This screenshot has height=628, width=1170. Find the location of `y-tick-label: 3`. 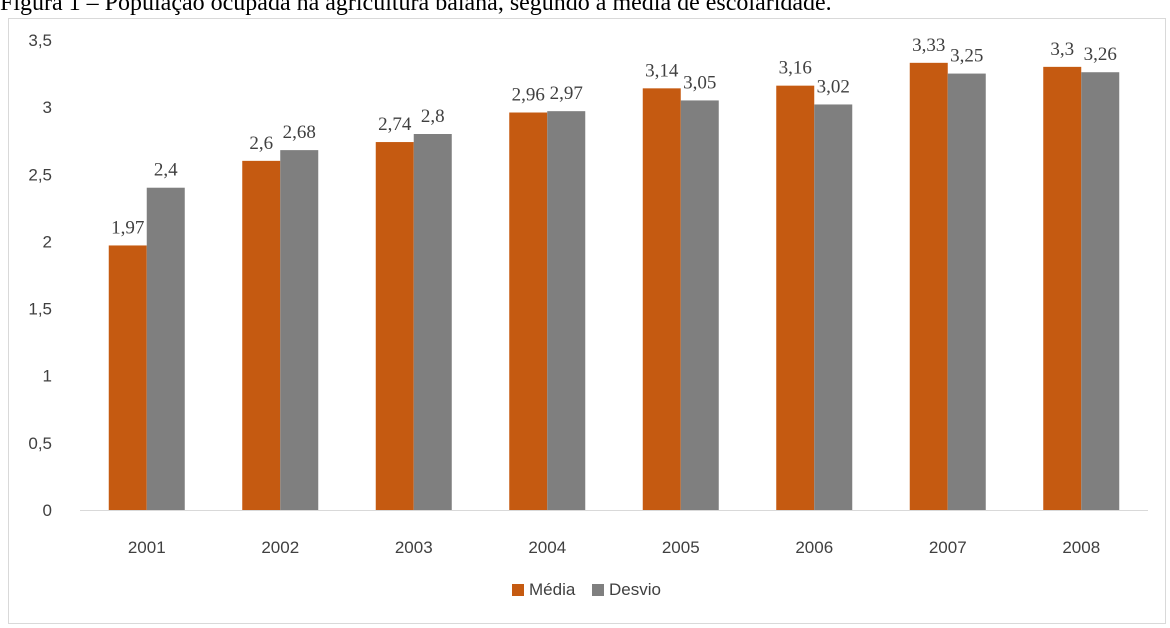

y-tick-label: 3 is located at coordinates (47, 107).